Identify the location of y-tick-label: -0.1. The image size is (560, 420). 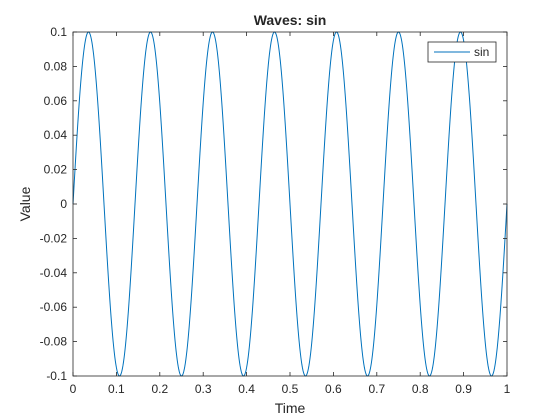
(56, 376).